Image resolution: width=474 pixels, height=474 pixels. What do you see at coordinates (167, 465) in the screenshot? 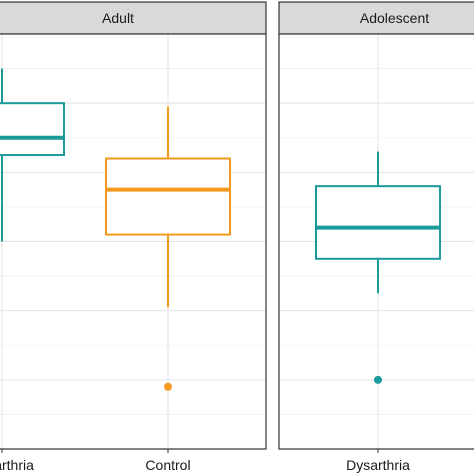
I see `facet-adult-x-tick-label: Control` at bounding box center [167, 465].